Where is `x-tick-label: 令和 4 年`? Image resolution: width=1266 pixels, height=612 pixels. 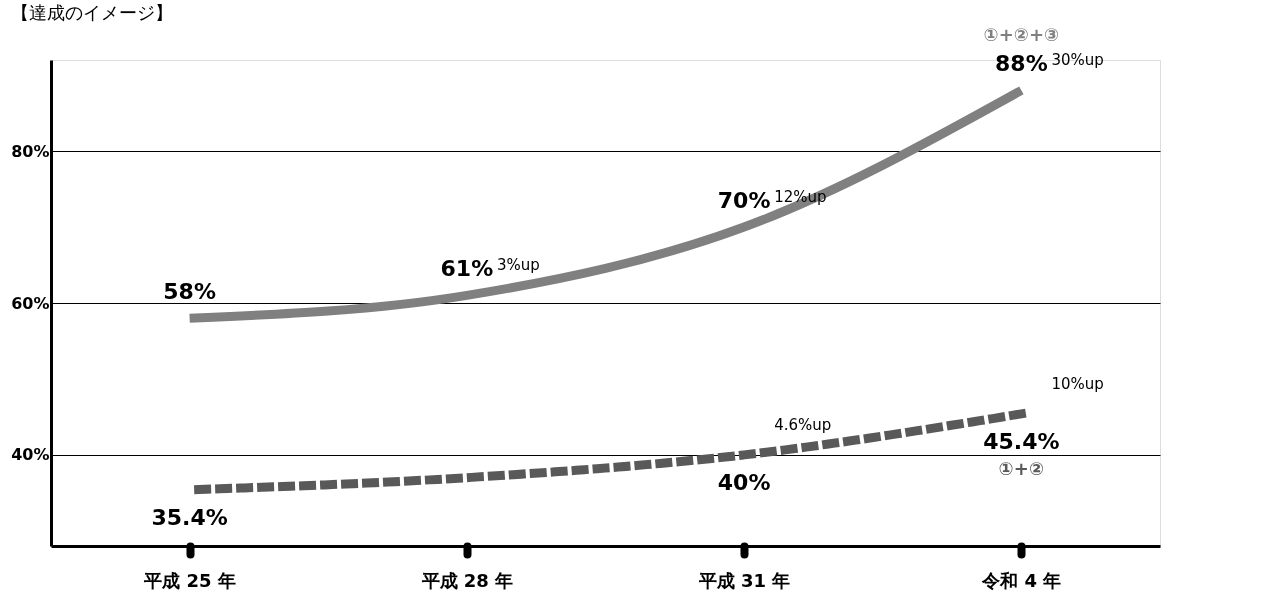 x-tick-label: 令和 4 年 is located at coordinates (1021, 580).